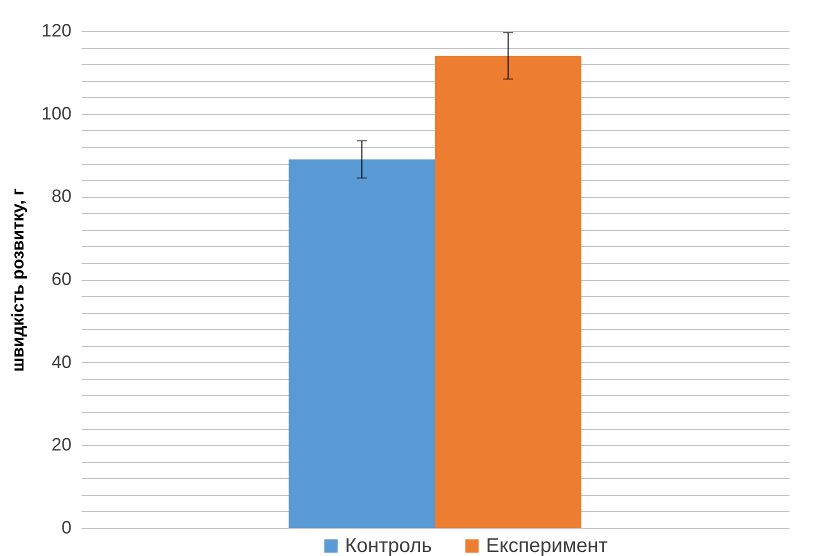 The image size is (814, 556). I want to click on y-tick-label: 100, so click(56, 113).